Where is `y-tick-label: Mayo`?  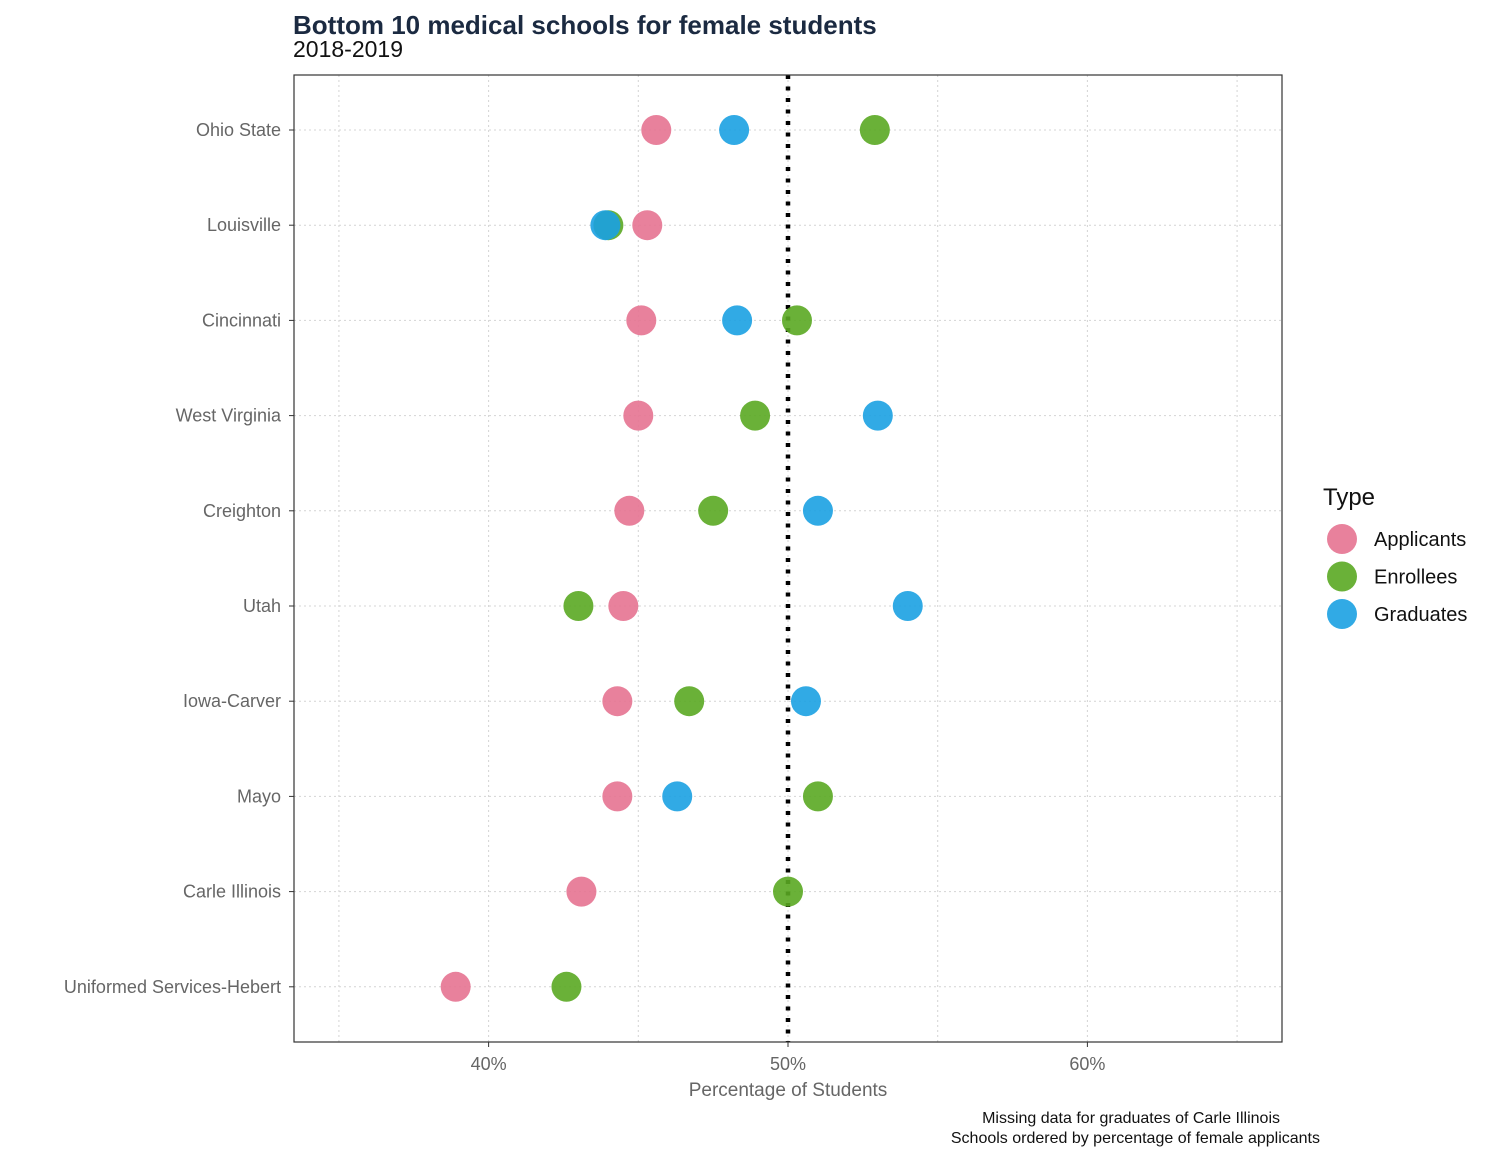
y-tick-label: Mayo is located at coordinates (259, 796).